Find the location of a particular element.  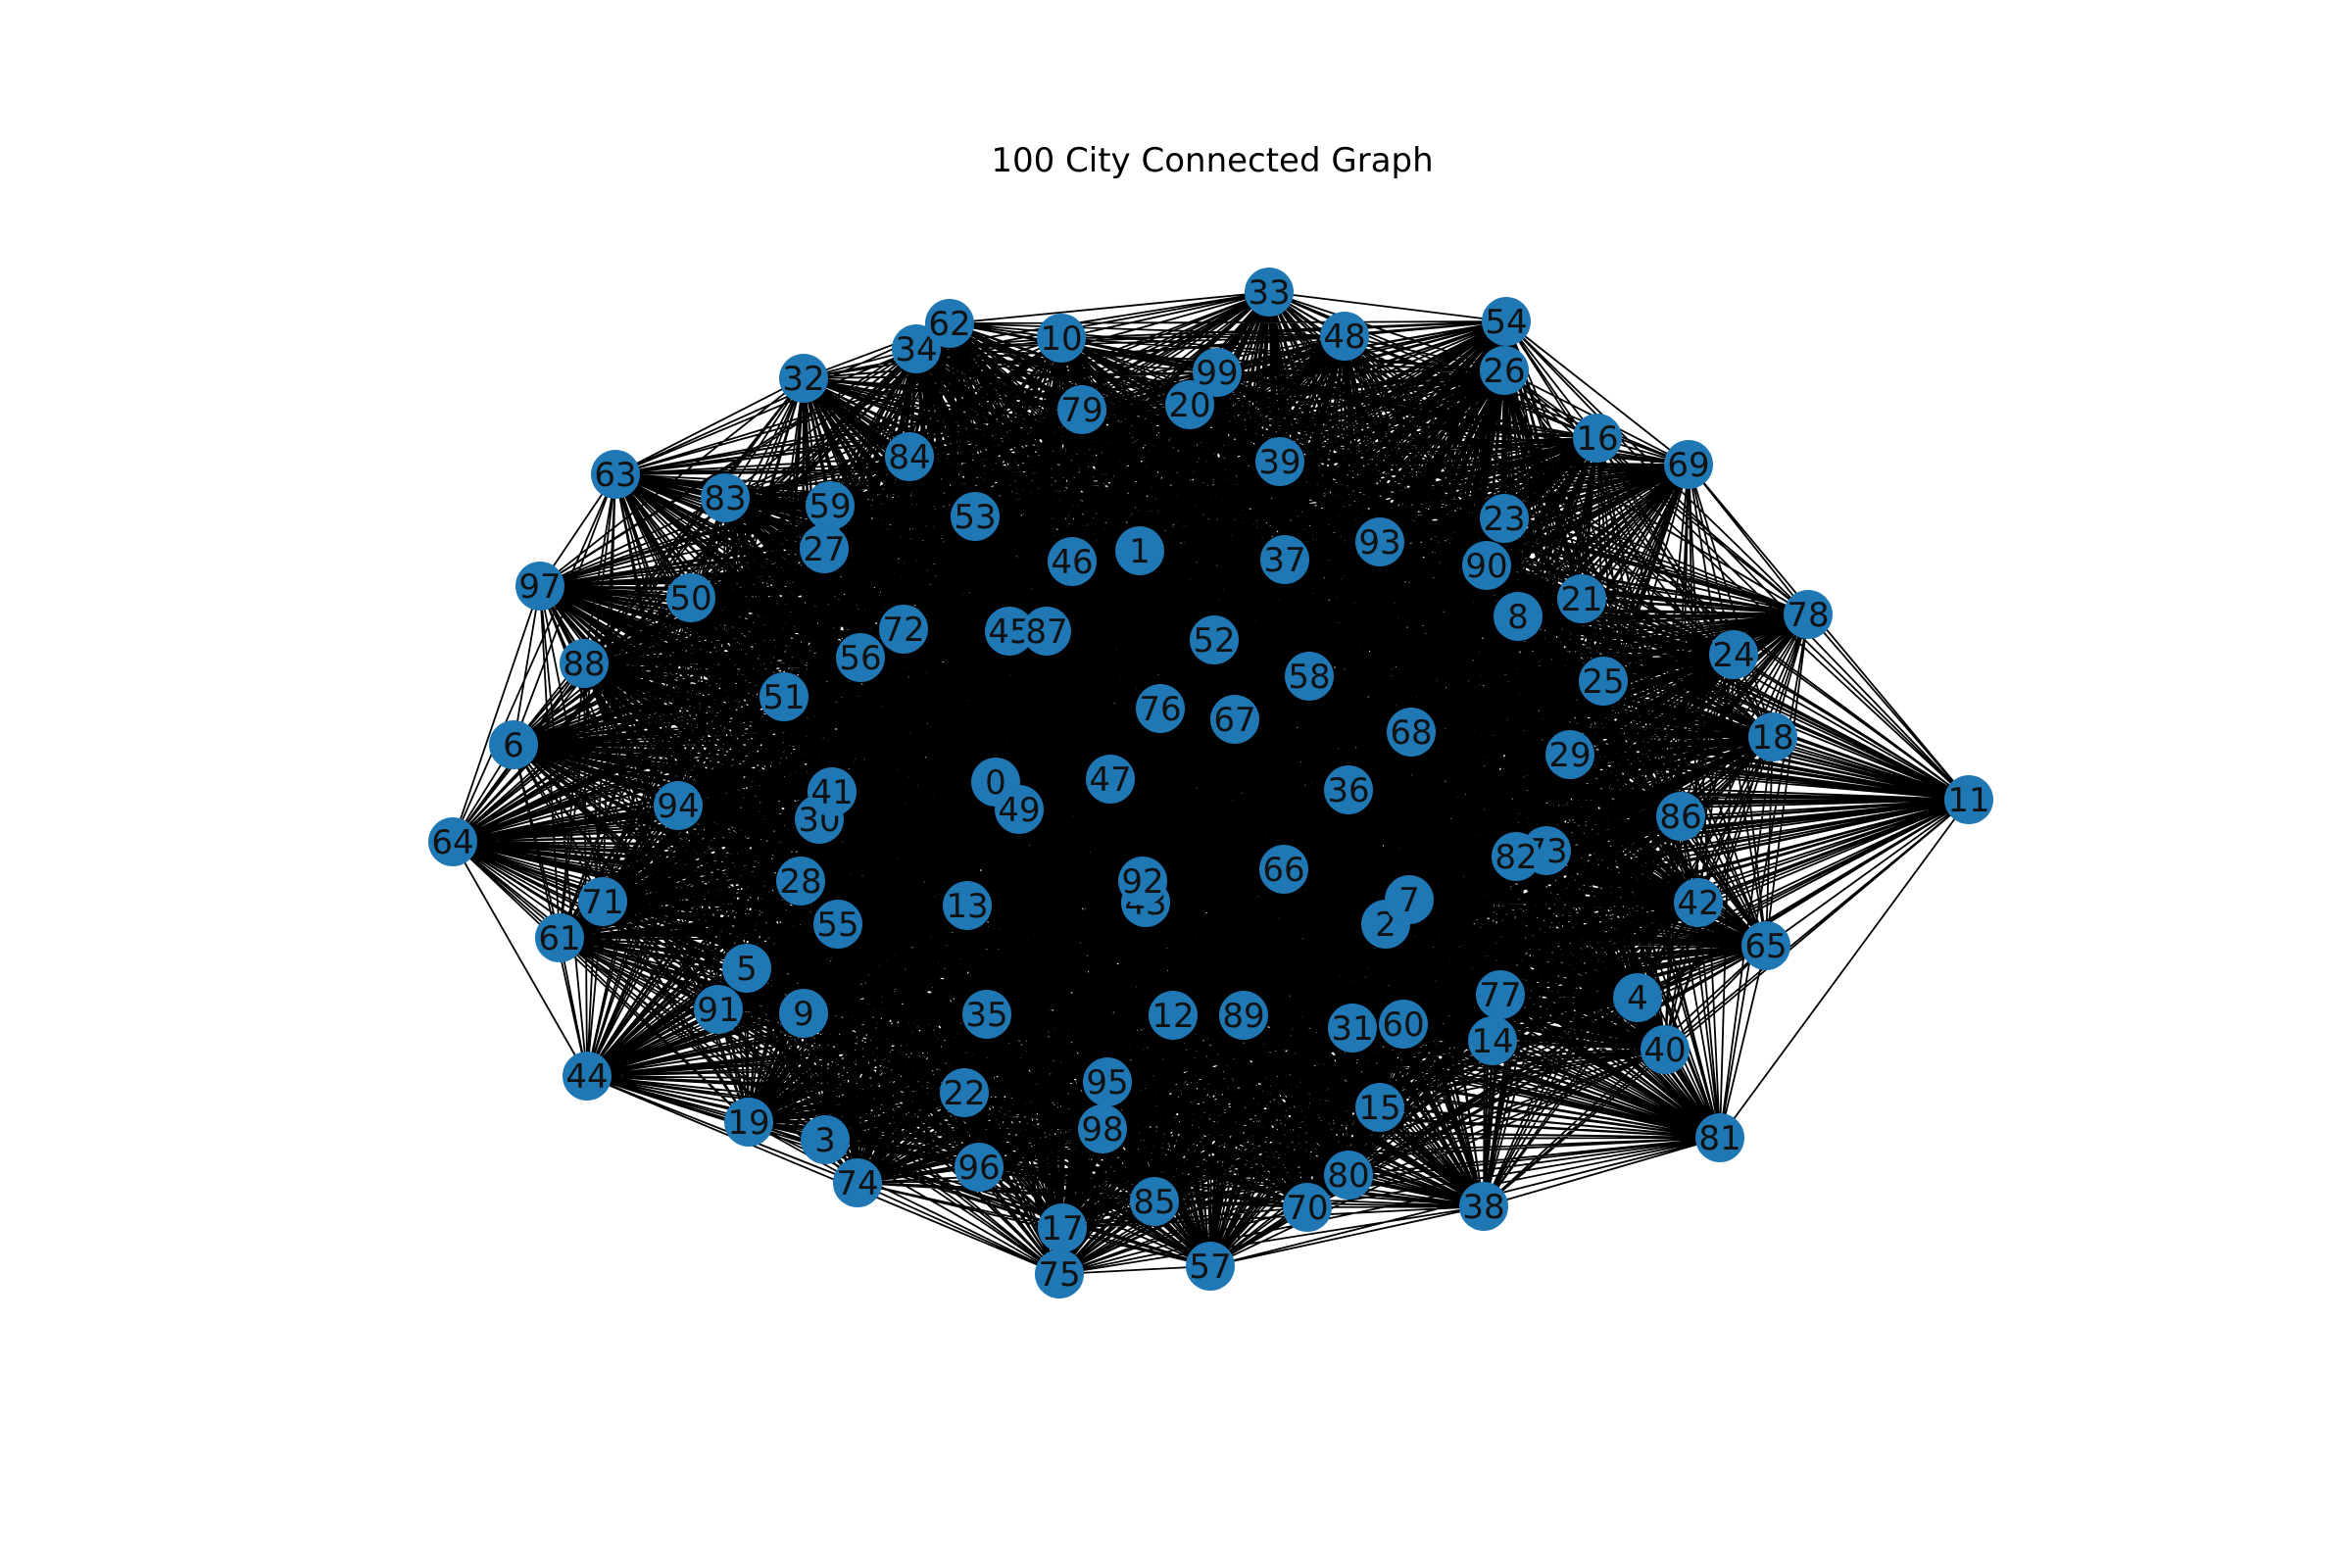

city-node-label: 54 is located at coordinates (1506, 322).